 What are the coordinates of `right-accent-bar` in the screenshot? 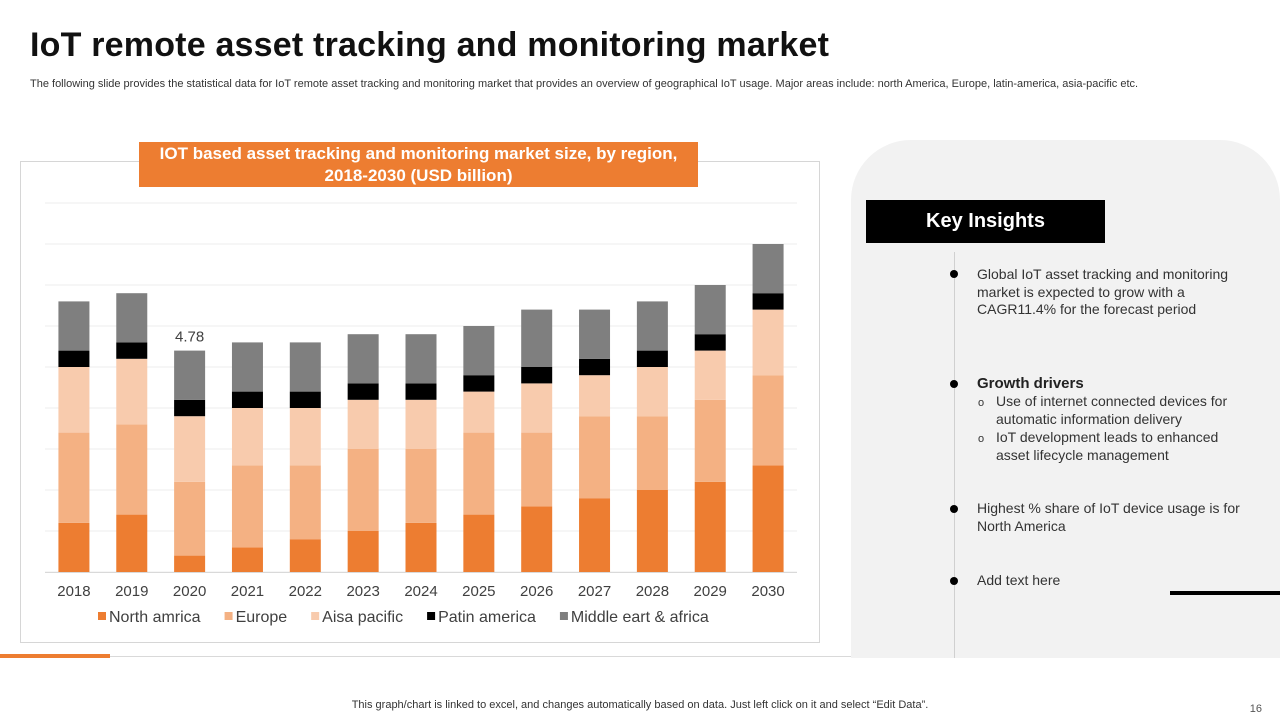 It's located at (1225, 593).